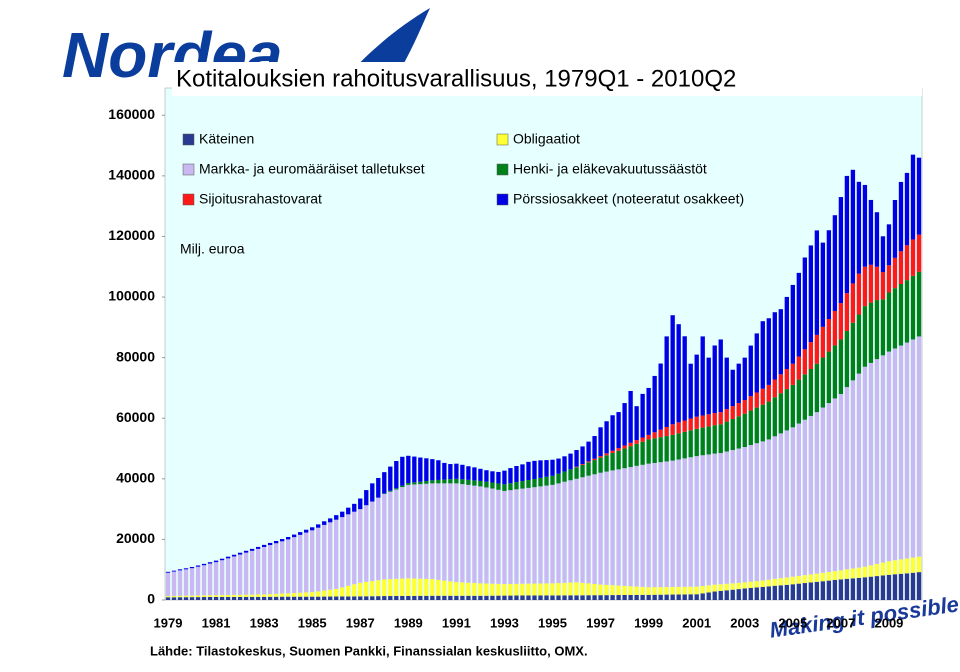 The image size is (960, 672). I want to click on x-tick-label: 1987, so click(360, 622).